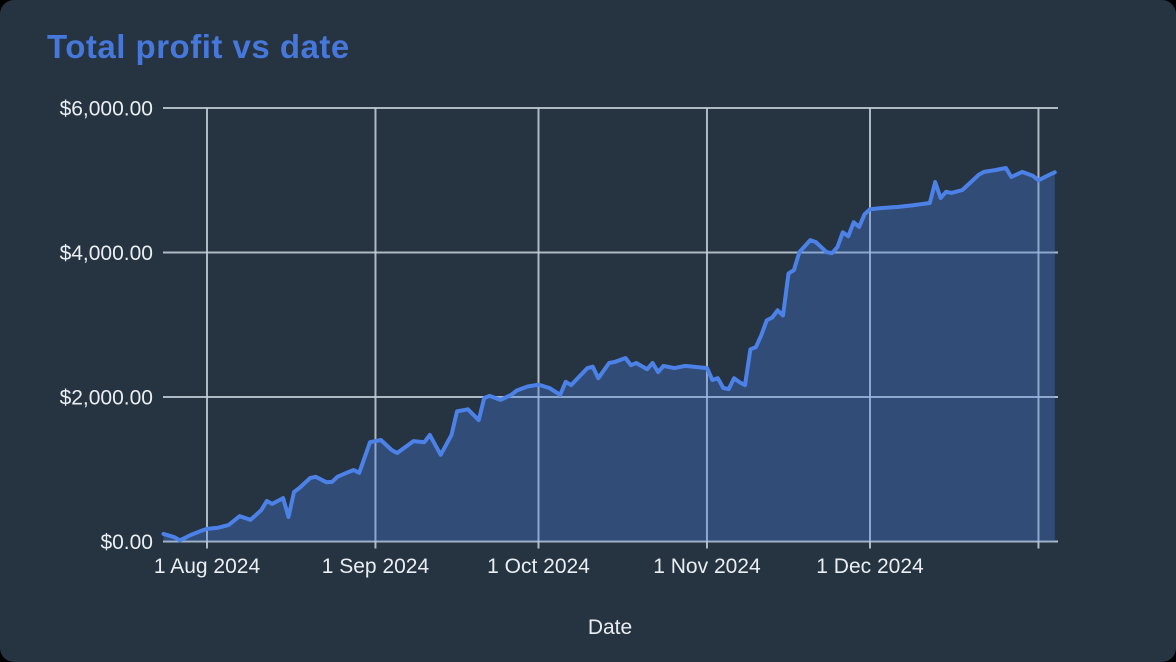 The width and height of the screenshot is (1176, 662). I want to click on x-tick-label: 1 Sep 2024, so click(376, 566).